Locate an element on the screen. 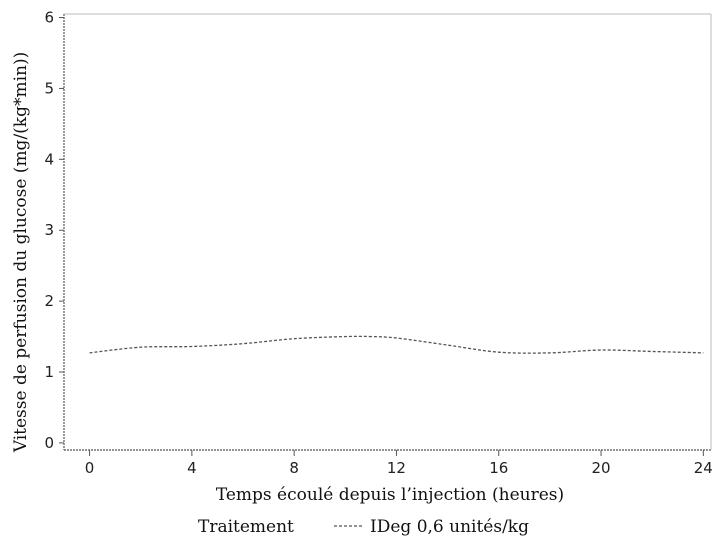  x-axis-ticks: 0 4 8 12 16 20 24 is located at coordinates (399, 463).